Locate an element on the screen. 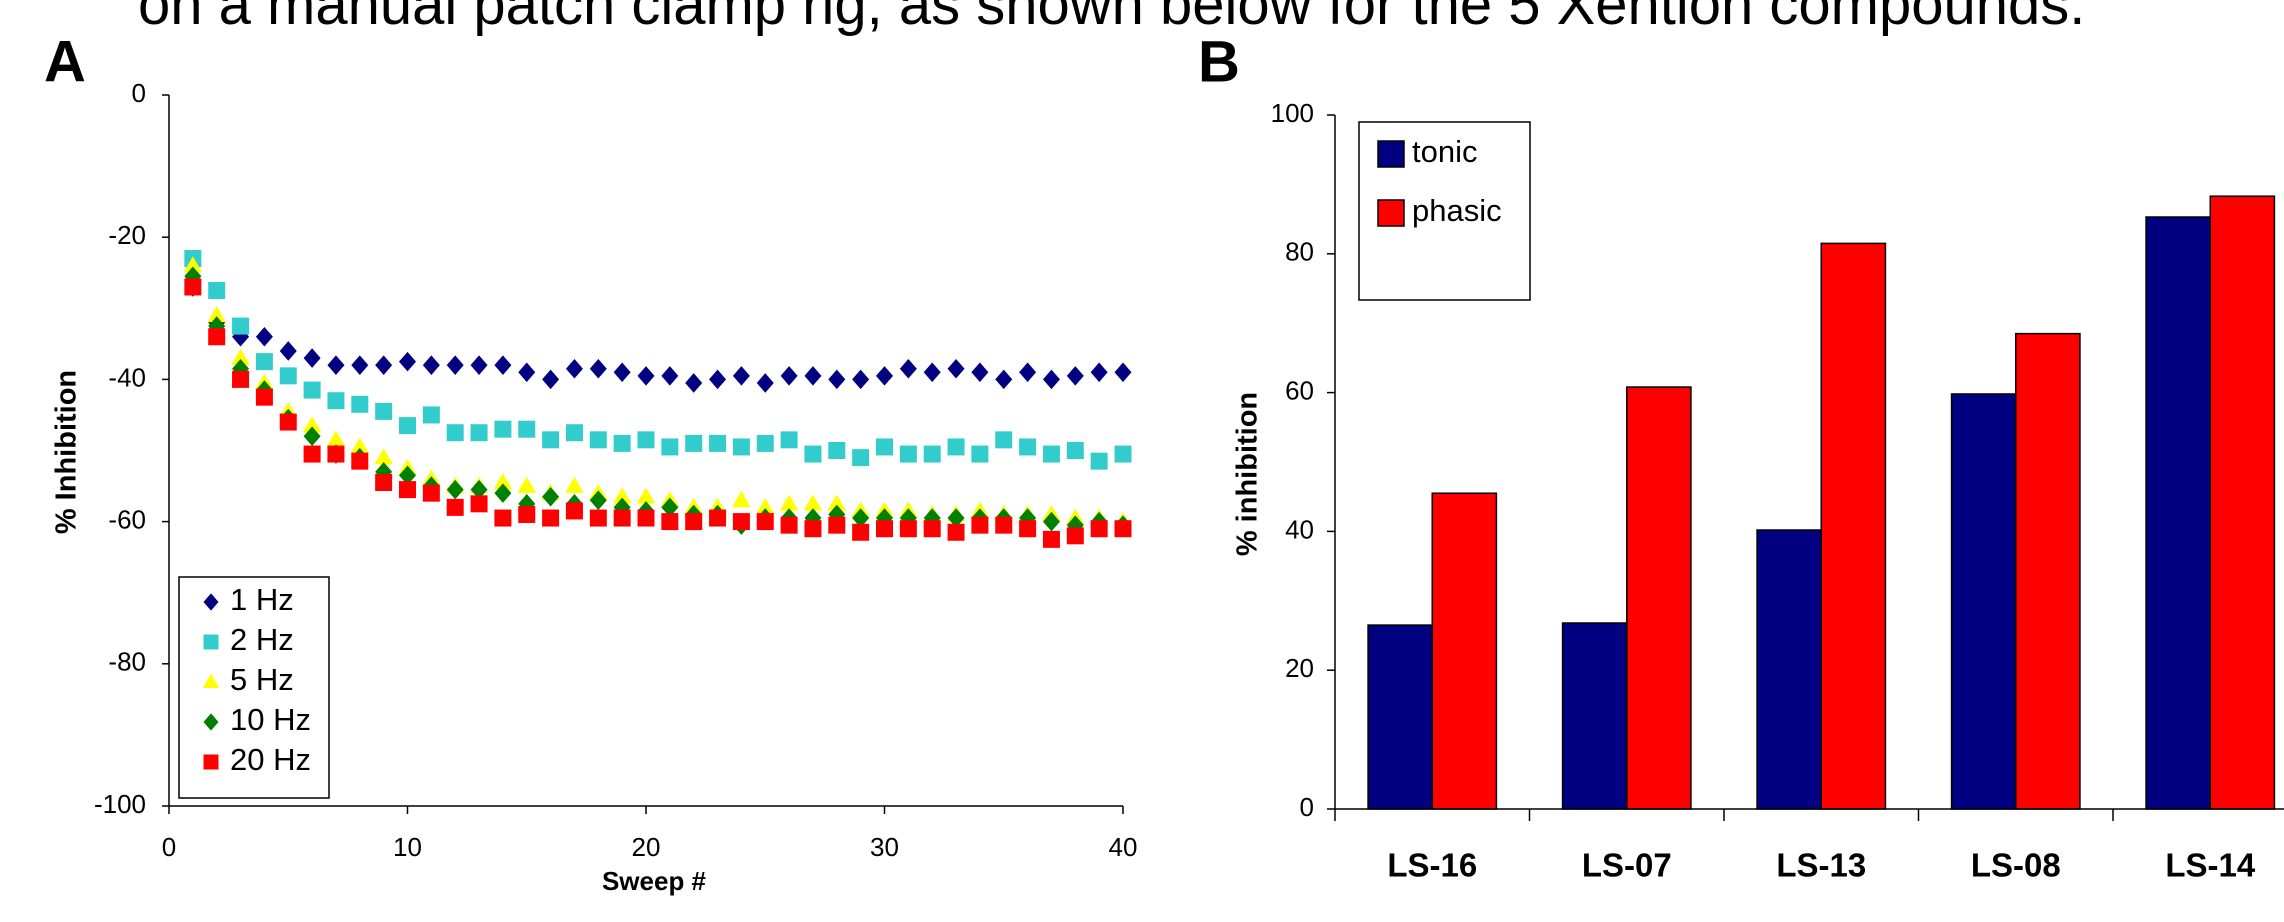 This screenshot has height=922, width=2284. y-tick-label: -100 is located at coordinates (120, 804).